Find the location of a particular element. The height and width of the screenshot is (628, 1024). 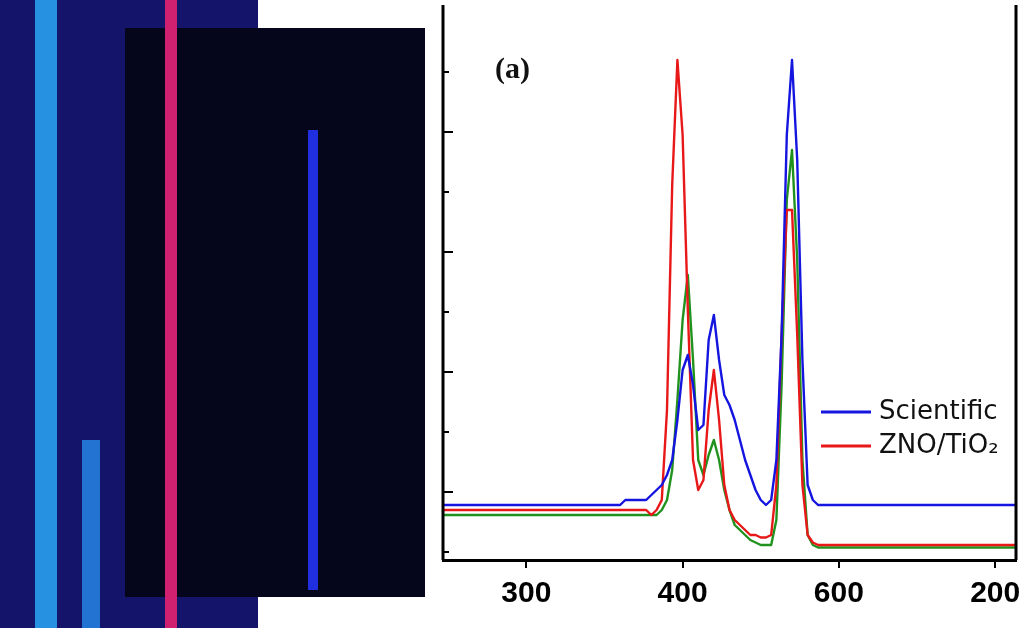

legend-label: Scientific is located at coordinates (938, 409).